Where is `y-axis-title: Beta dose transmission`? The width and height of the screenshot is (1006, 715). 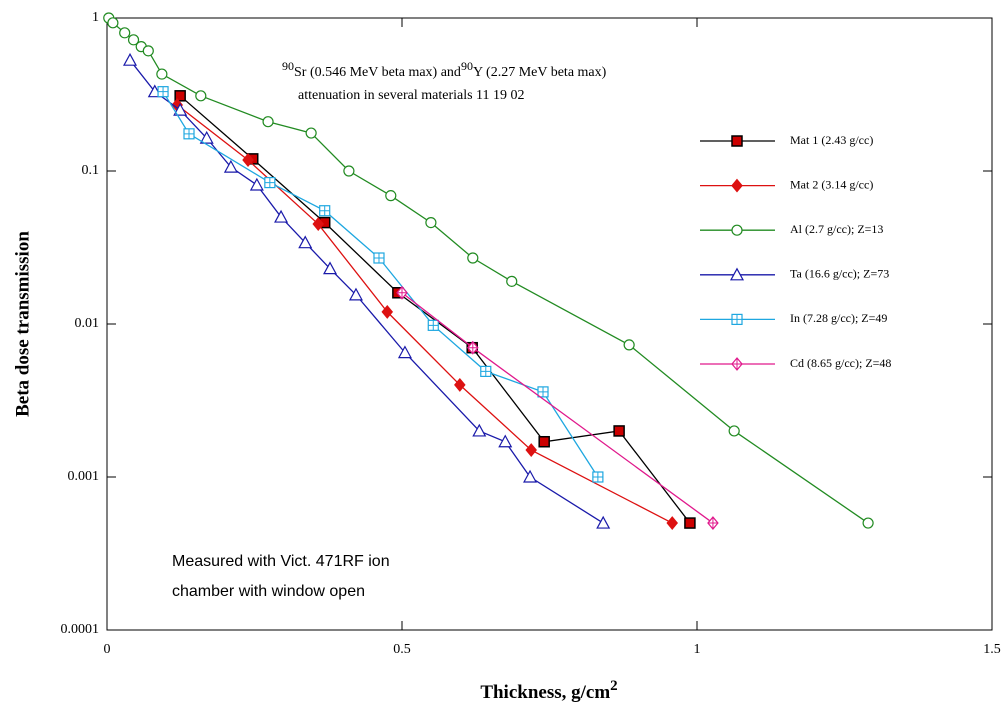 y-axis-title: Beta dose transmission is located at coordinates (22, 324).